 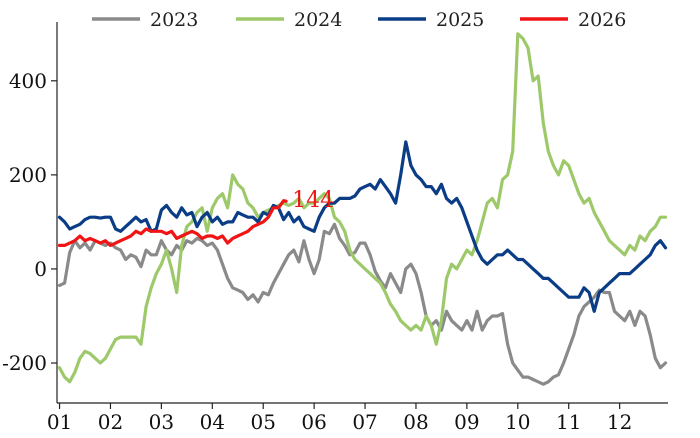 What do you see at coordinates (359, 20) in the screenshot?
I see `chart-legend: 2023 2024 2025 2026` at bounding box center [359, 20].